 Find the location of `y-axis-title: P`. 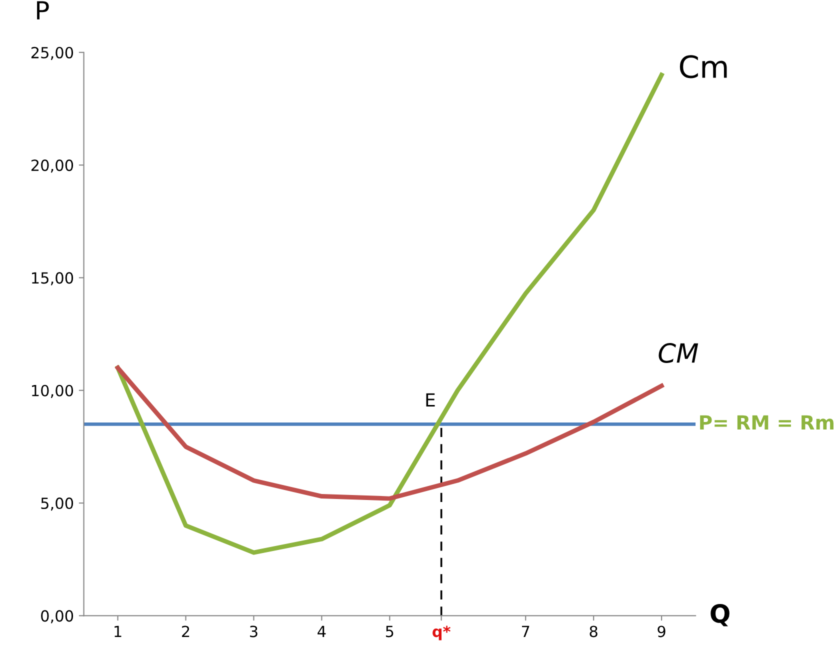

y-axis-title: P is located at coordinates (43, 10).